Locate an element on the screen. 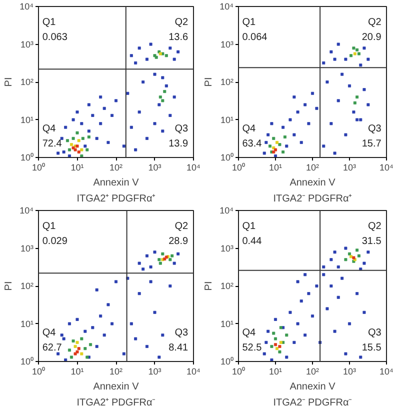  annotation: 8.41 is located at coordinates (178, 348).